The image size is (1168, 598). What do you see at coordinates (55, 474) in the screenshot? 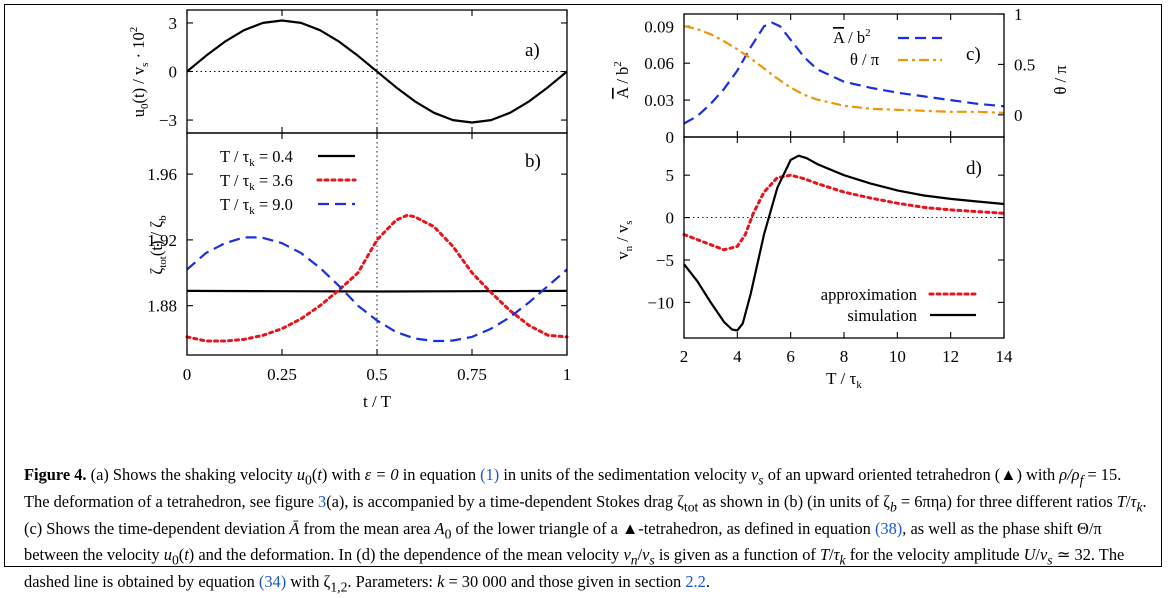
I see `caption-label: Figure 4.` at bounding box center [55, 474].